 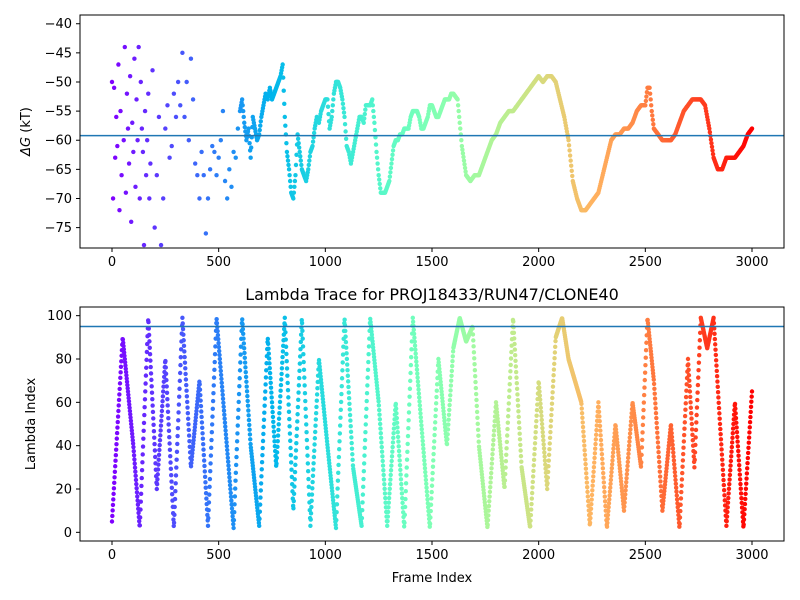 What do you see at coordinates (325, 262) in the screenshot?
I see `dg-xtick-label: 1000` at bounding box center [325, 262].